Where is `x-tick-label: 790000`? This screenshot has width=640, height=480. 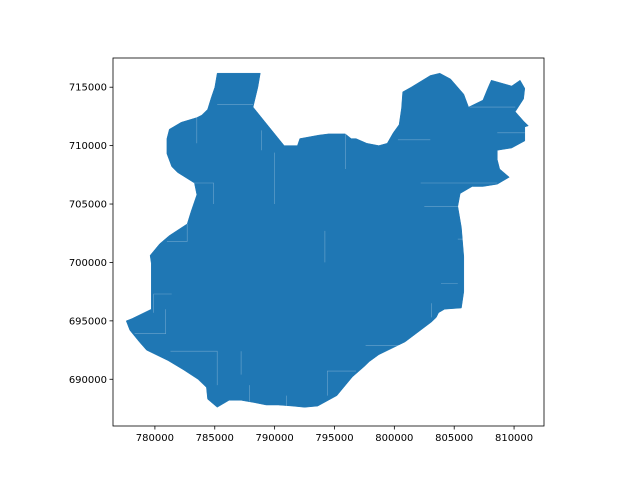 x-tick-label: 790000 is located at coordinates (275, 438).